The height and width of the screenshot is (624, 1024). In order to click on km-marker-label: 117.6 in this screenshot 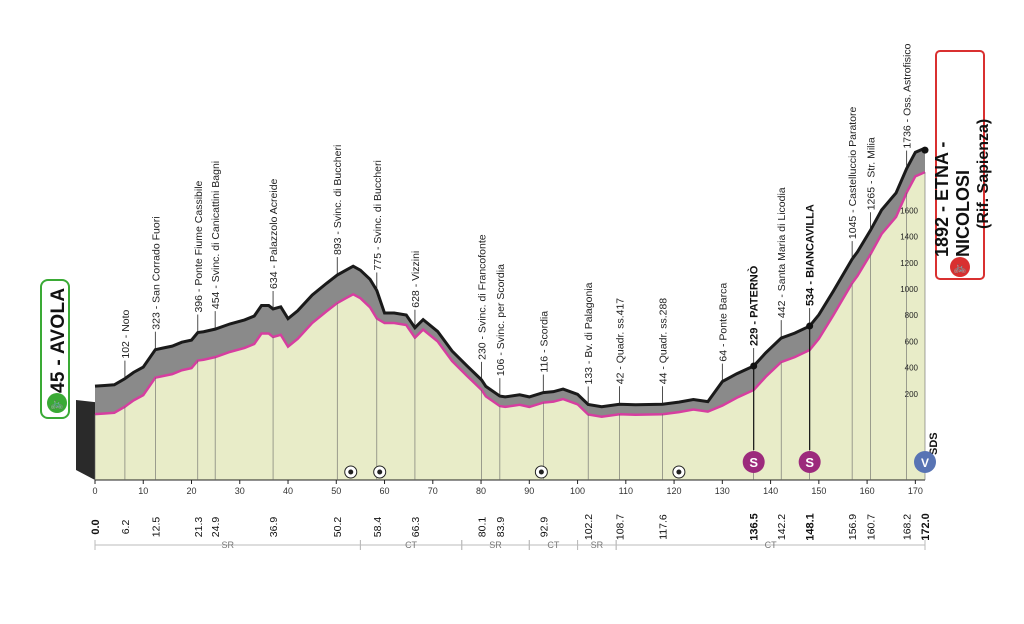, I will do `click(663, 527)`.